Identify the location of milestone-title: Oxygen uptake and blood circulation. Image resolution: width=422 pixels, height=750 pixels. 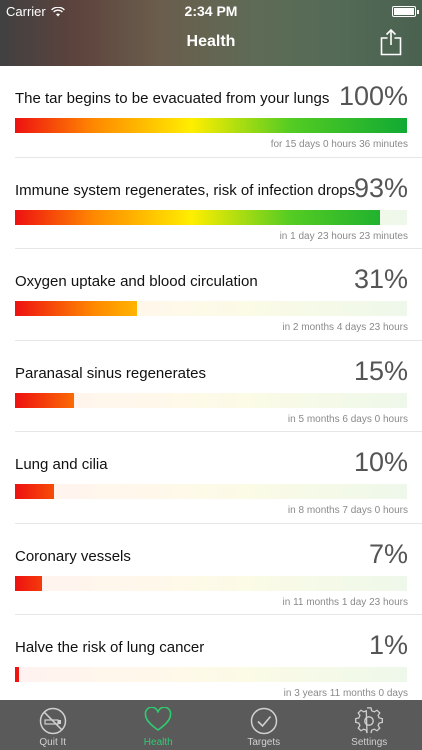
(136, 281).